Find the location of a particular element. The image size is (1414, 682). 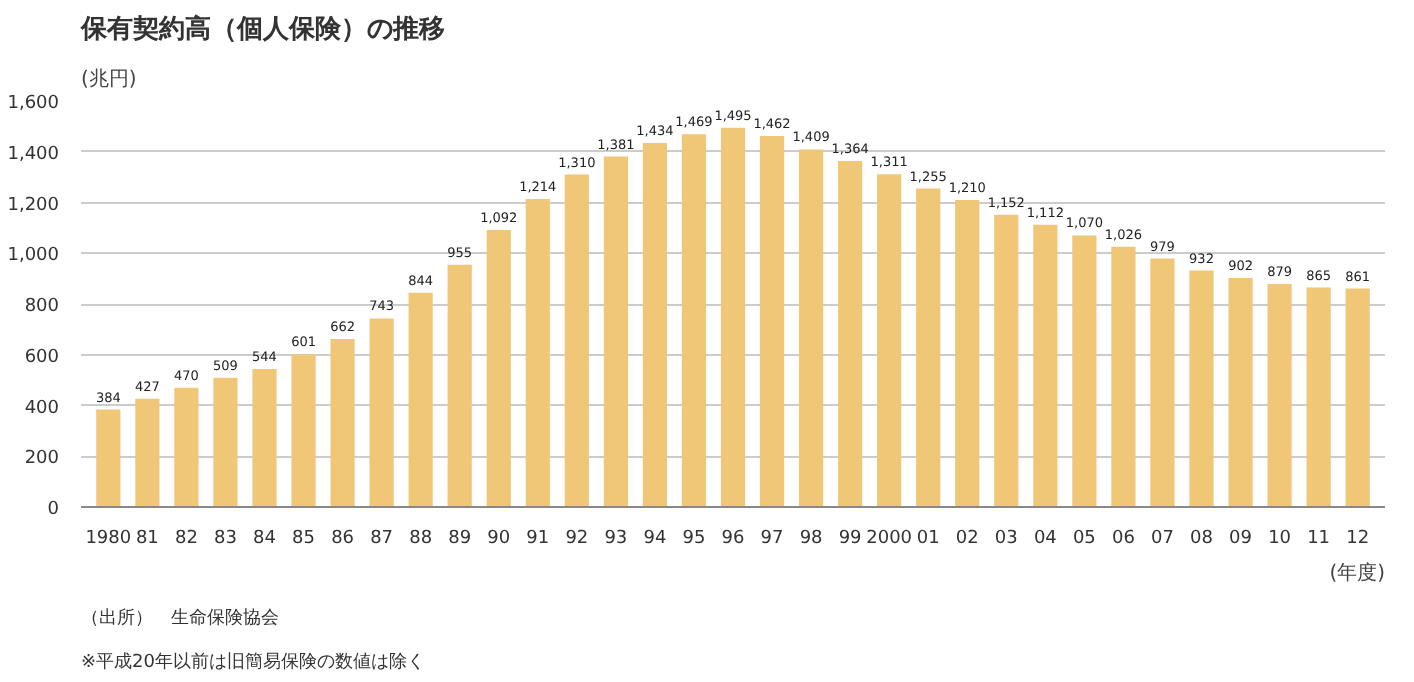

x-tick-label: 88 is located at coordinates (421, 539).